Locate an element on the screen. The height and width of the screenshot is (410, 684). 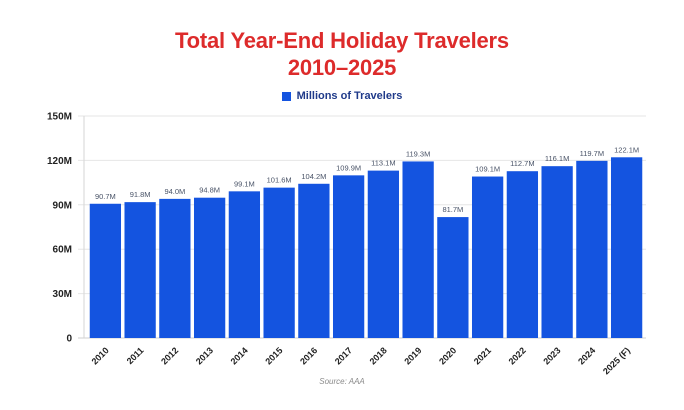
y-tick-label: 150M is located at coordinates (59, 117).